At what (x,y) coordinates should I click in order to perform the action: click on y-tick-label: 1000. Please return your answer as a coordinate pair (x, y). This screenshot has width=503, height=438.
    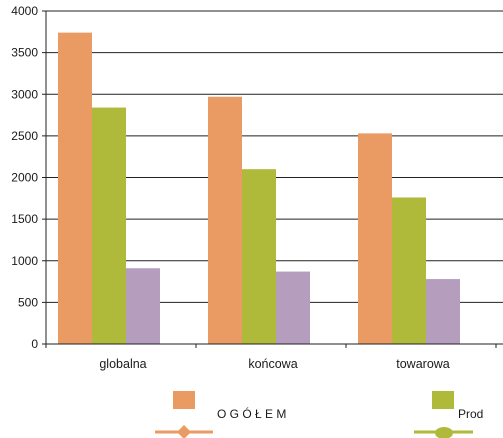
    Looking at the image, I should click on (24, 261).